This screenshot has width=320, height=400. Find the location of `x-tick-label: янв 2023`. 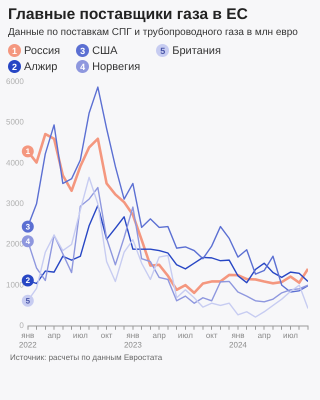

x-tick-label: янв 2023 is located at coordinates (133, 340).